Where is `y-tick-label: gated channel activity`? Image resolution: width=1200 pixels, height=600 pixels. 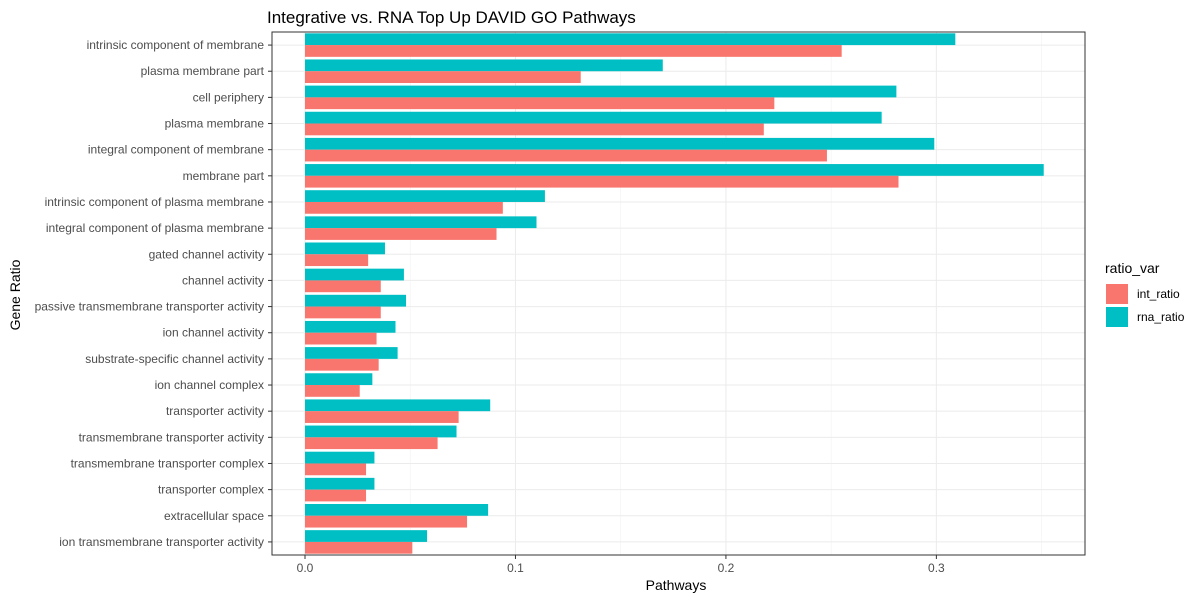 y-tick-label: gated channel activity is located at coordinates (206, 254).